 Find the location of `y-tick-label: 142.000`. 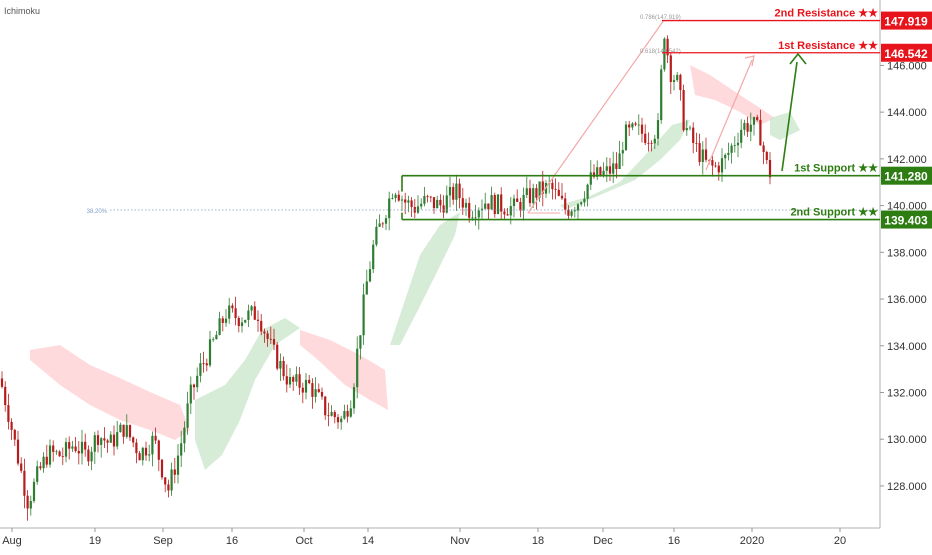

y-tick-label: 142.000 is located at coordinates (907, 160).